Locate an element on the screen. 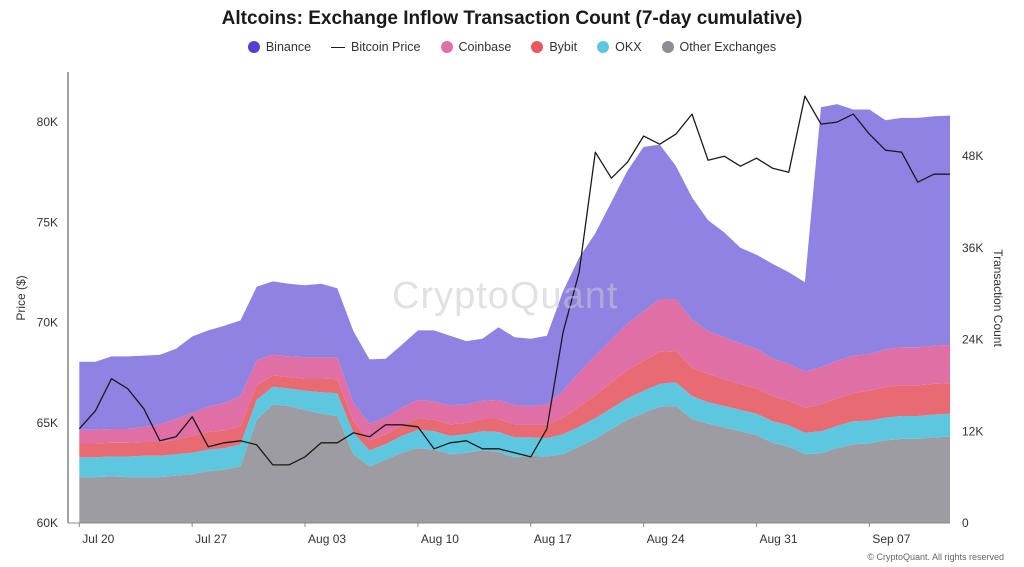  y-right-tick-label: 48K is located at coordinates (972, 156).